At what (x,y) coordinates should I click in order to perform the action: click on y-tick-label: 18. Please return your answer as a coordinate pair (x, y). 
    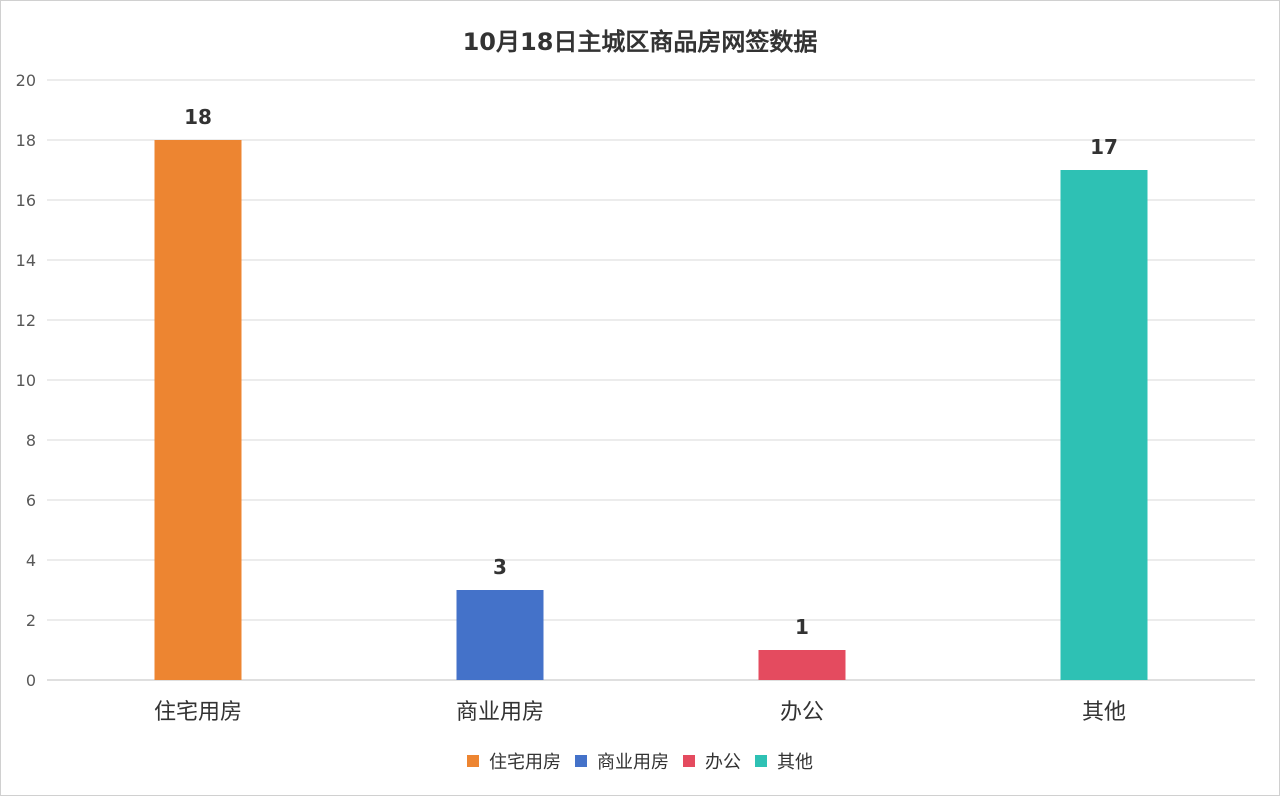
    Looking at the image, I should click on (26, 140).